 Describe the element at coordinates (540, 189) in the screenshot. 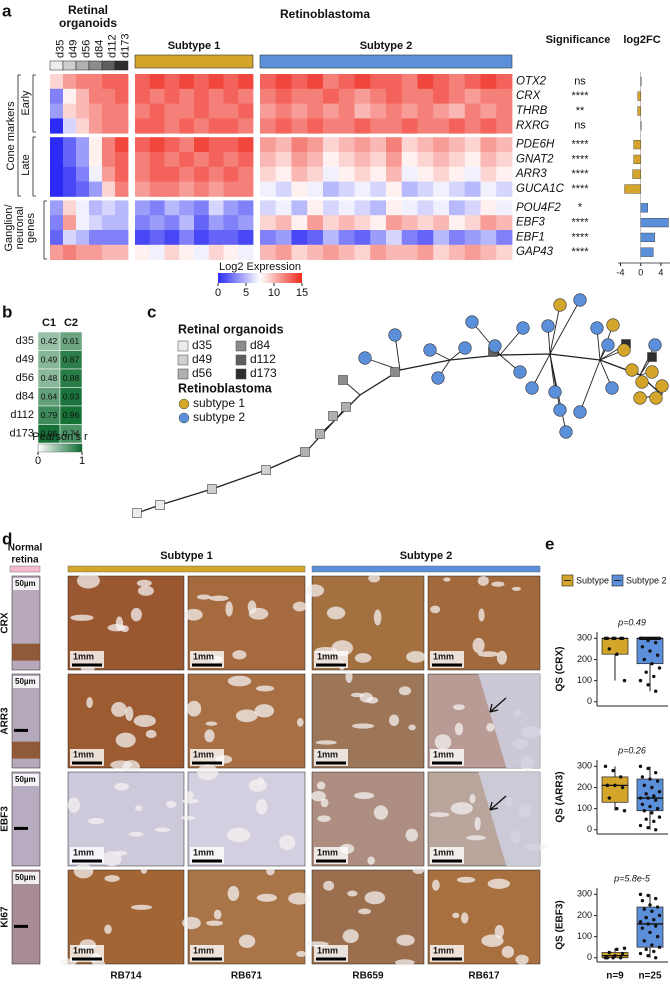

I see `gene-label: GUCA1C` at that location.